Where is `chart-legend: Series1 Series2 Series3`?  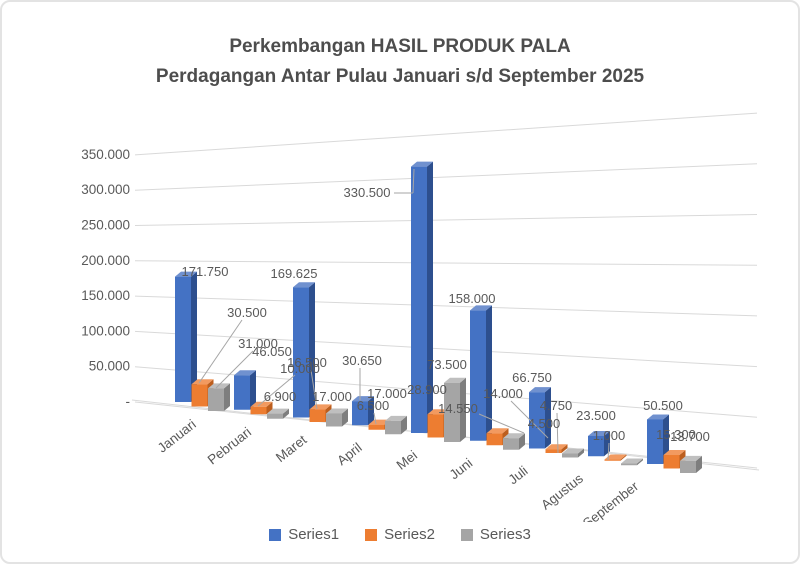 chart-legend: Series1 Series2 Series3 is located at coordinates (400, 534).